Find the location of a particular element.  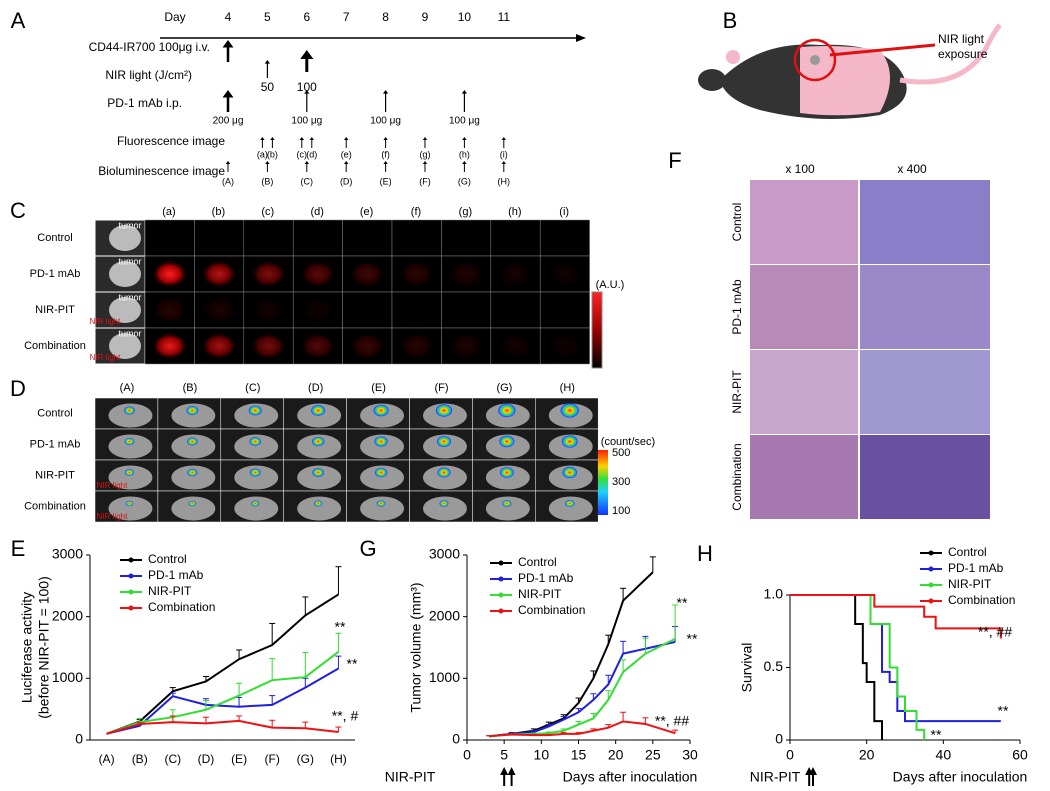

row-label: NIR-PIT is located at coordinates (55, 310).